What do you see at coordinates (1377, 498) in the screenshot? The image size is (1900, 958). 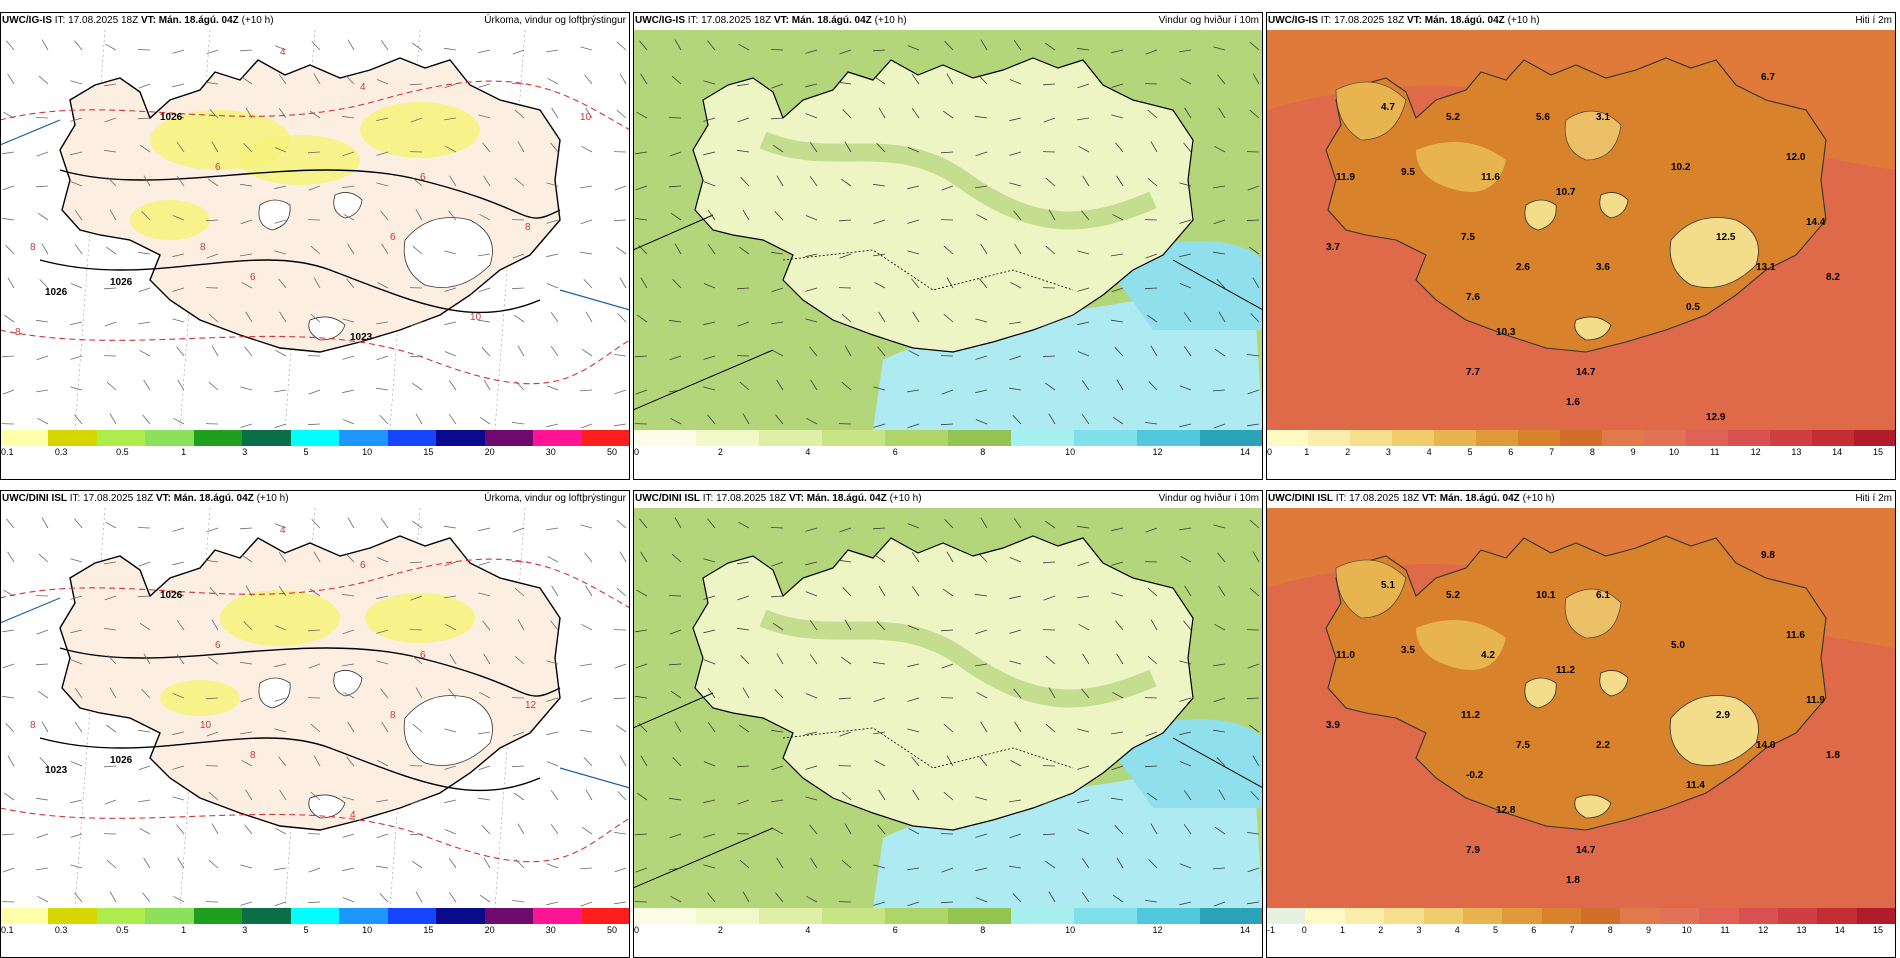 I see `init-time: IT: 17.08.2025 18Z` at bounding box center [1377, 498].